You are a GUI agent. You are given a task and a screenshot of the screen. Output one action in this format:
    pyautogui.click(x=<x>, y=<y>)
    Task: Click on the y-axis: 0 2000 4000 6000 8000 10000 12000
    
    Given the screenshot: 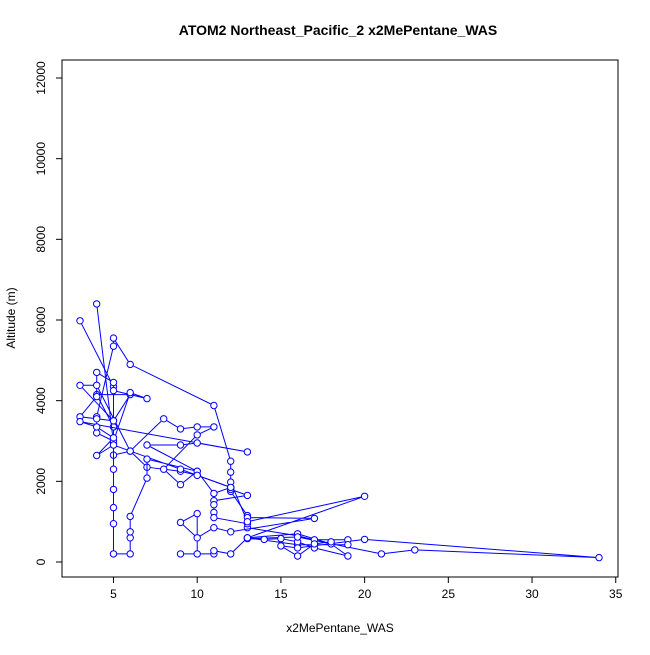 What is the action you would take?
    pyautogui.click(x=48, y=313)
    